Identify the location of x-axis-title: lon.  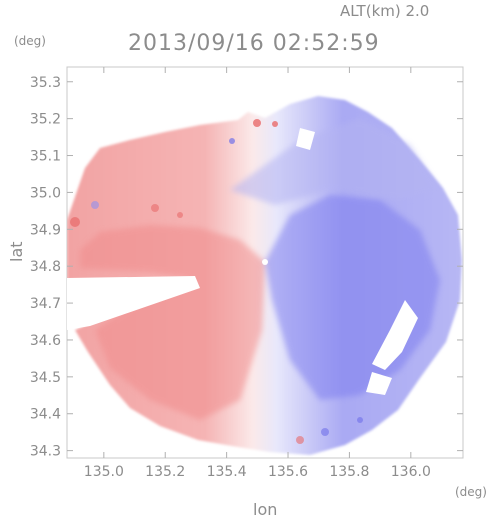
(265, 509).